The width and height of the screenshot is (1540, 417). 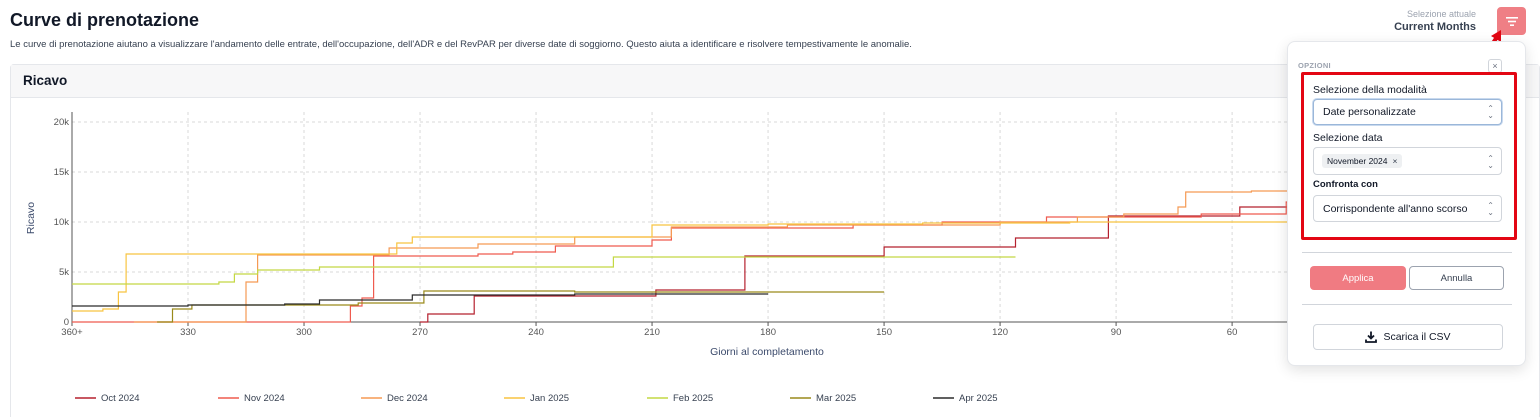 I want to click on mode-select-value: Date personalizzate, so click(x=1369, y=112).